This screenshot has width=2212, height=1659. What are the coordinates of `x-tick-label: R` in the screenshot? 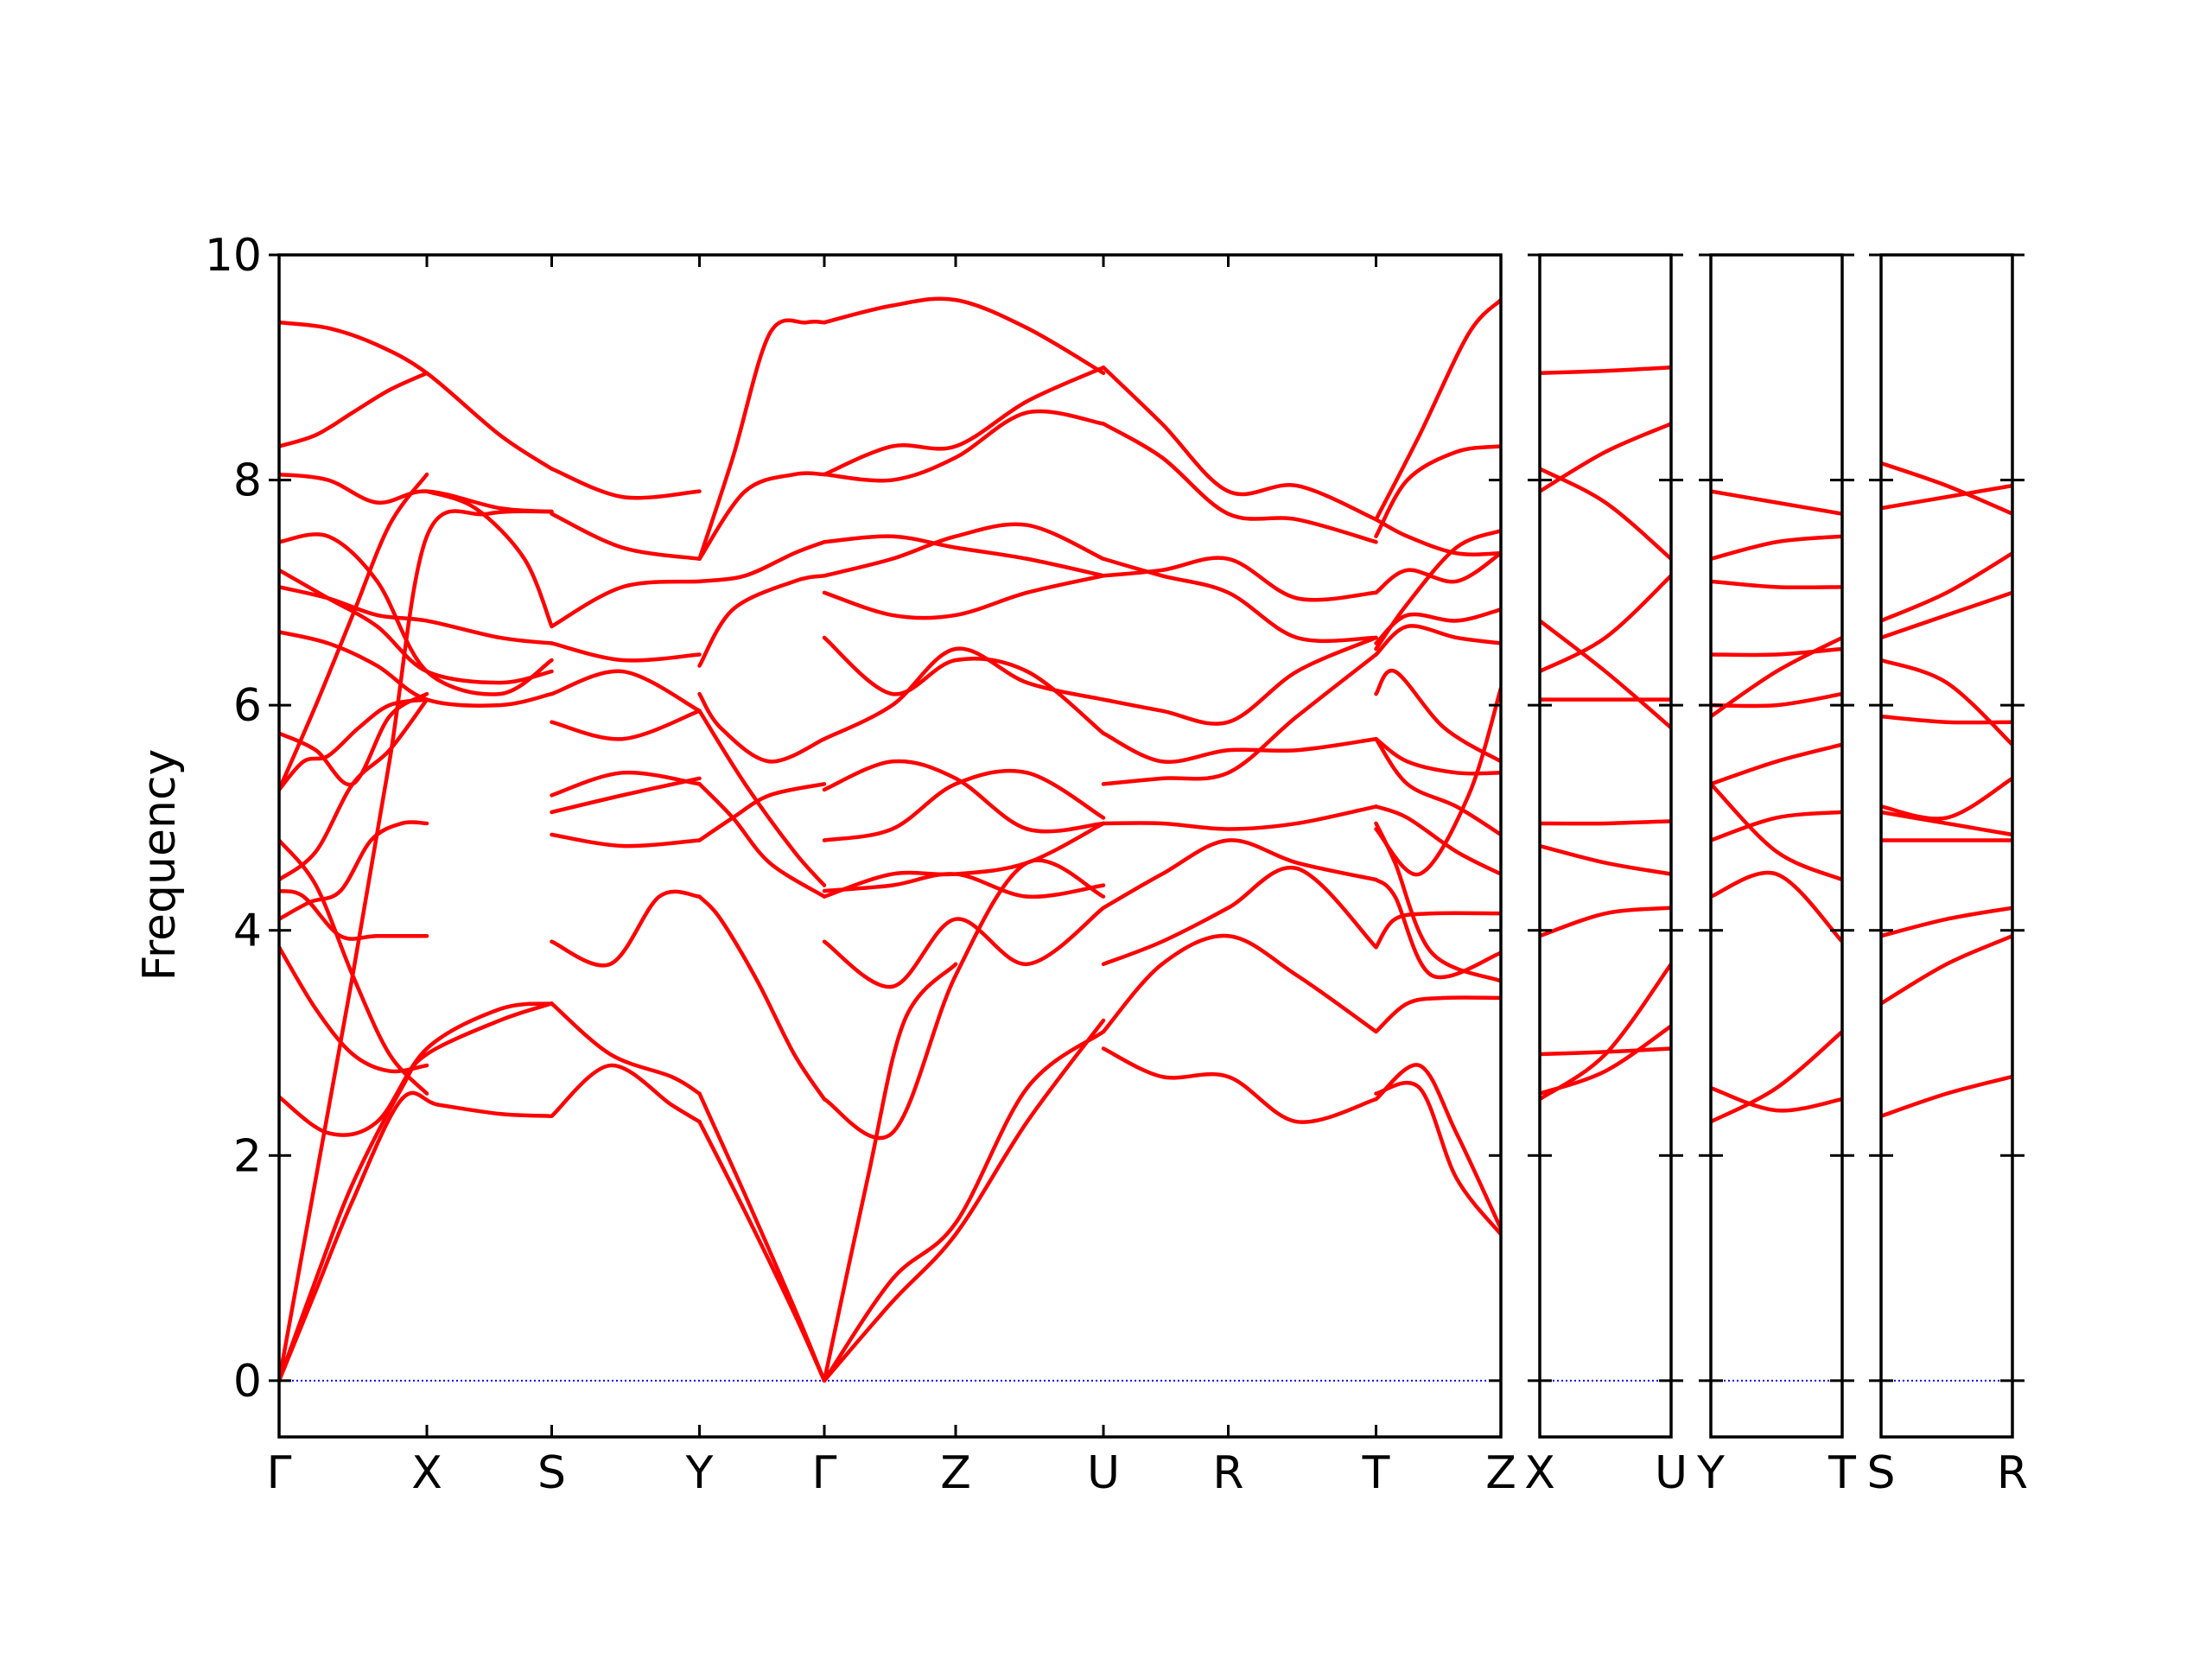 It's located at (2012, 1473).